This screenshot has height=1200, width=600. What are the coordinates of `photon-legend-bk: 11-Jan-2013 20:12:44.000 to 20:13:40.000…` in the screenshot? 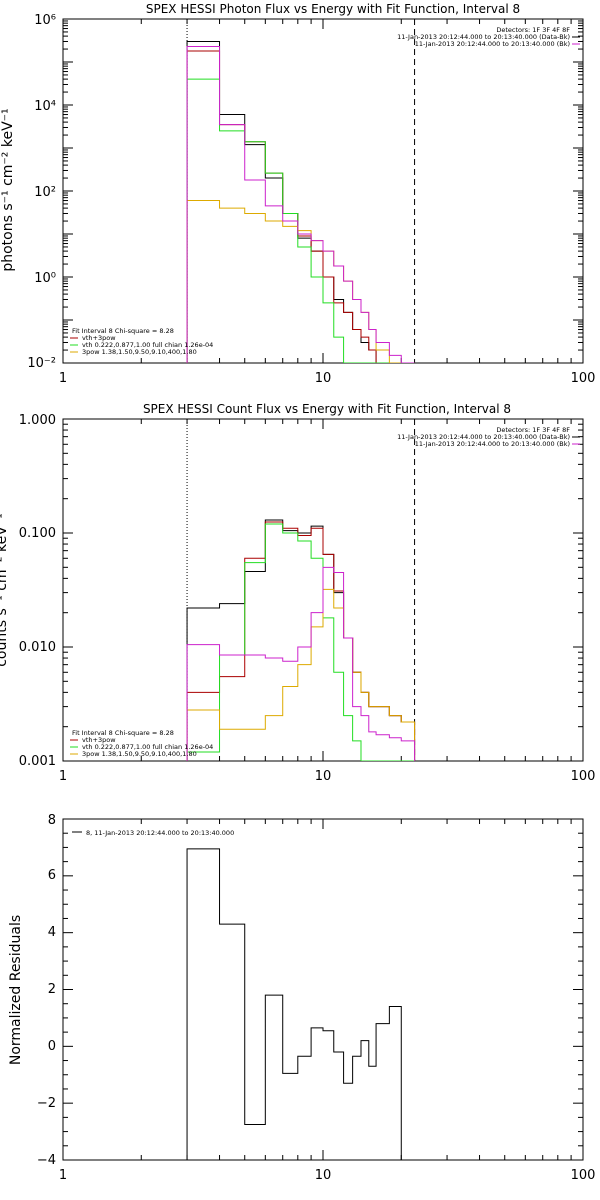 It's located at (492, 44).